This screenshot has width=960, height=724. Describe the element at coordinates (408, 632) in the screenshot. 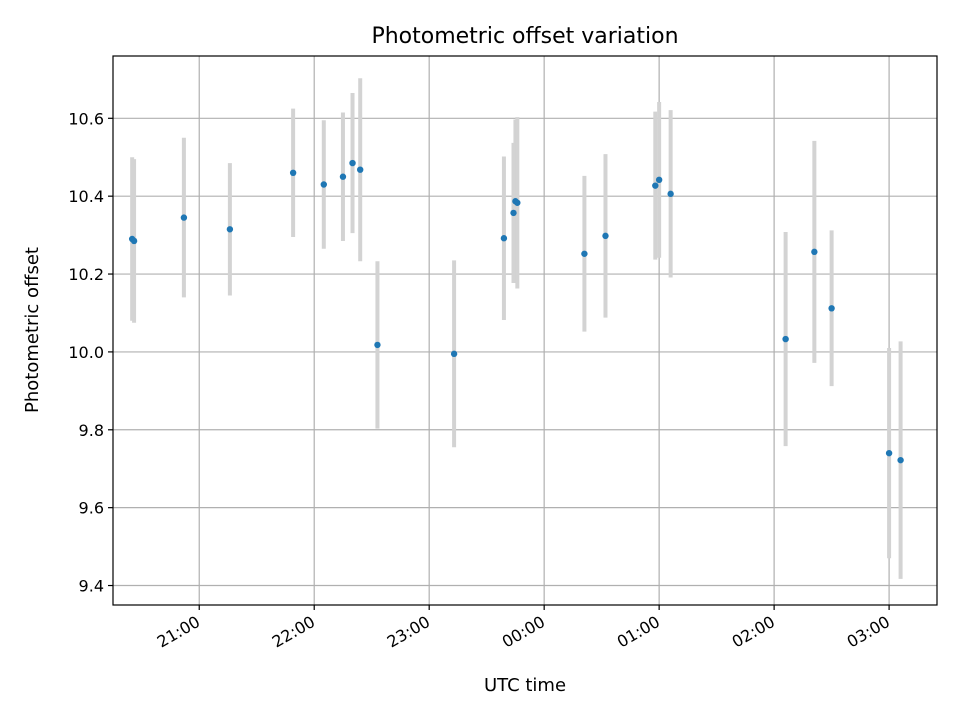

I see `x-tick-label: 23:00` at that location.